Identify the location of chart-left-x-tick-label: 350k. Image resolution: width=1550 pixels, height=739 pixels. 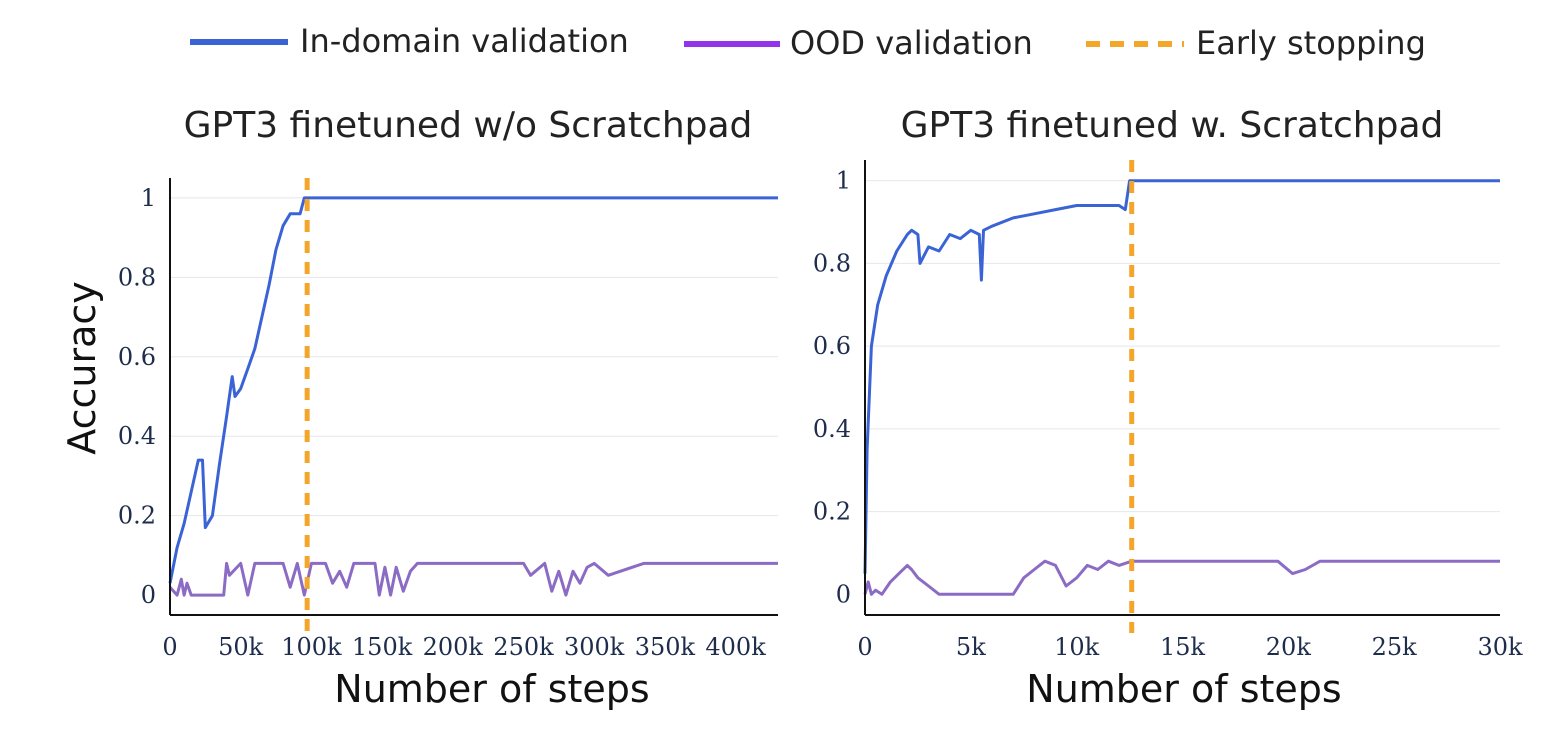
(665, 647).